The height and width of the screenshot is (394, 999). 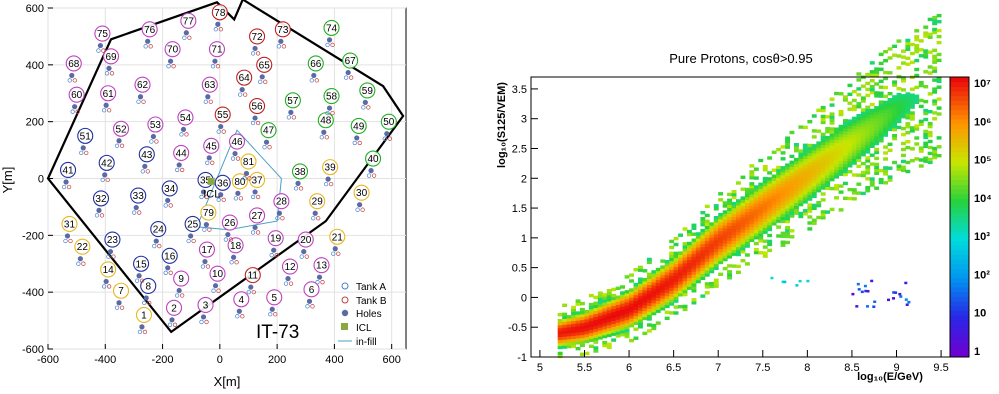 What do you see at coordinates (362, 193) in the screenshot?
I see `station-number-label: 30` at bounding box center [362, 193].